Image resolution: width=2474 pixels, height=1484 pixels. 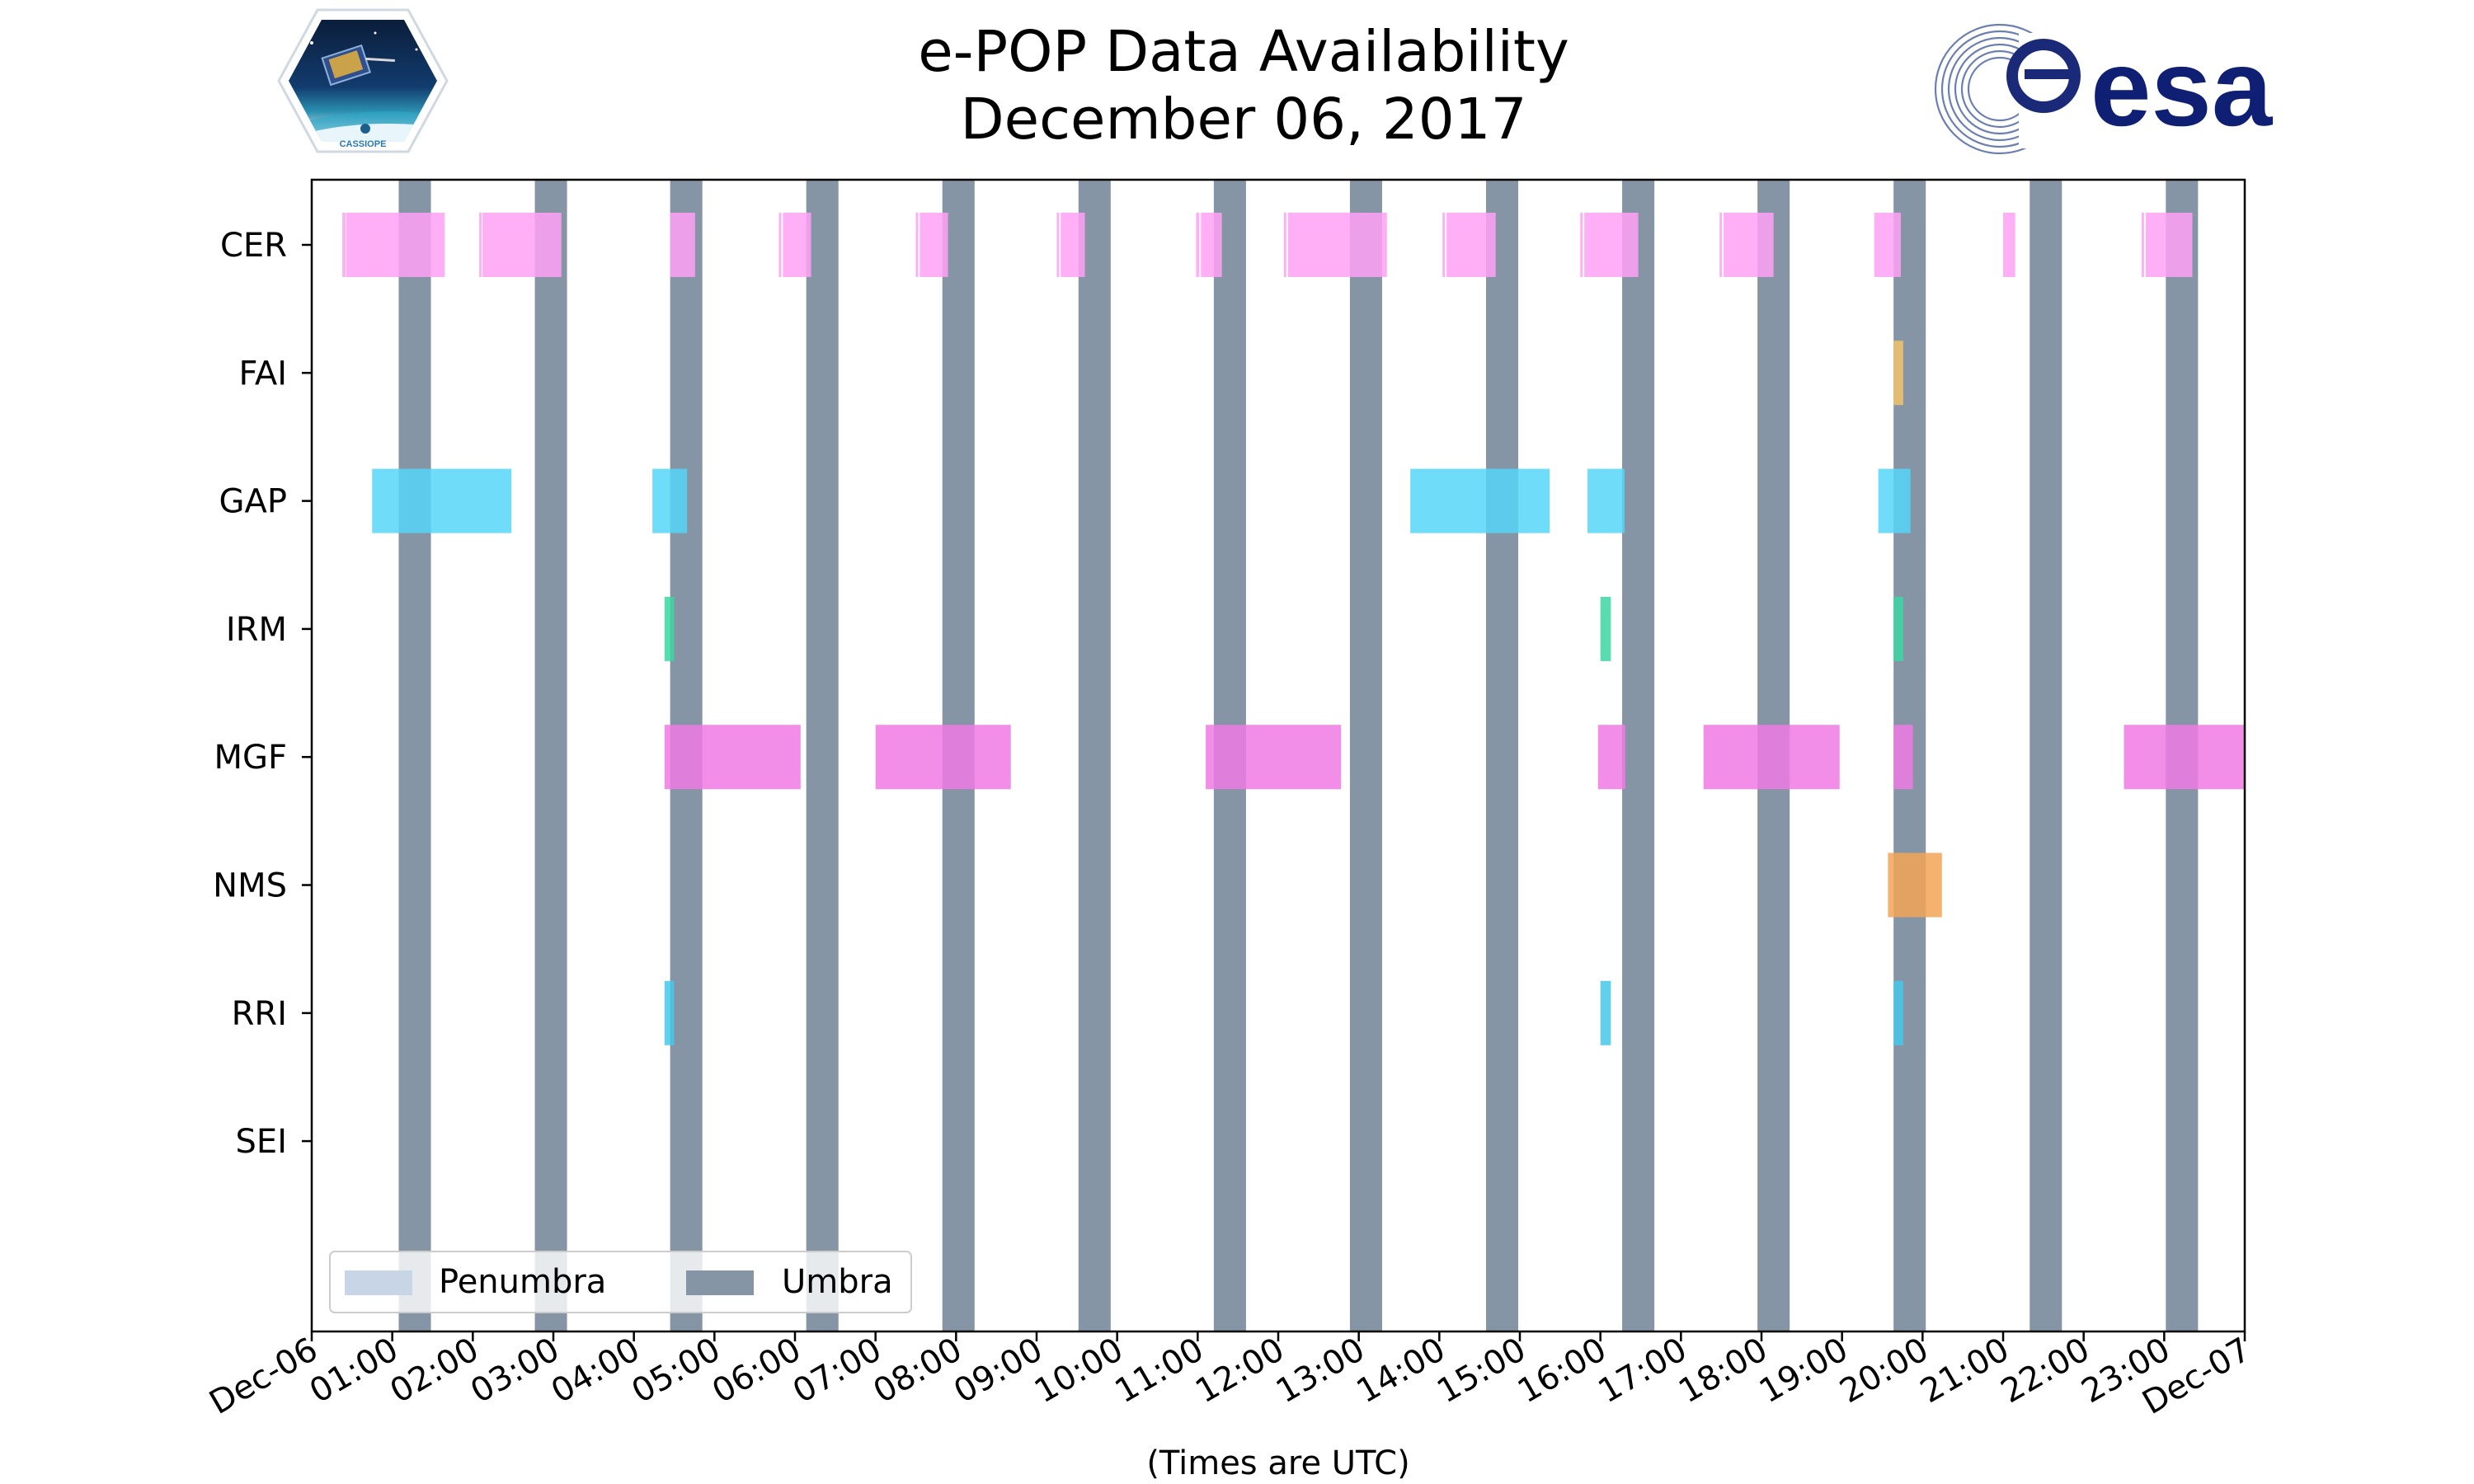 I want to click on legend: Penumbra Umbra, so click(x=620, y=1282).